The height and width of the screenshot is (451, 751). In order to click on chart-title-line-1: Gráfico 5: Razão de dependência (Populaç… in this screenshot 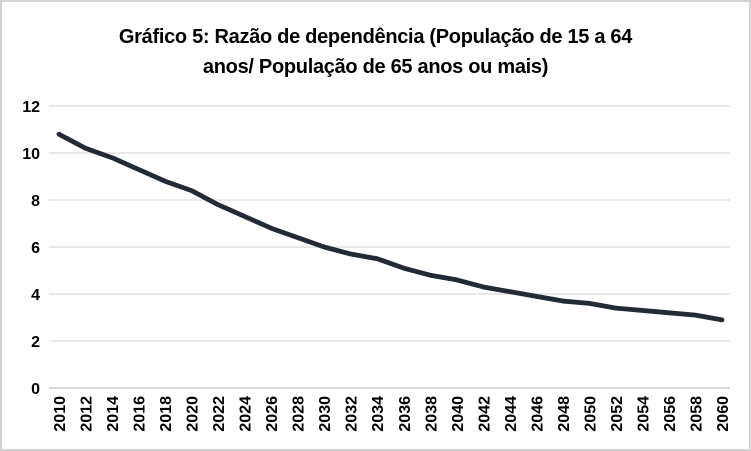, I will do `click(375, 37)`.